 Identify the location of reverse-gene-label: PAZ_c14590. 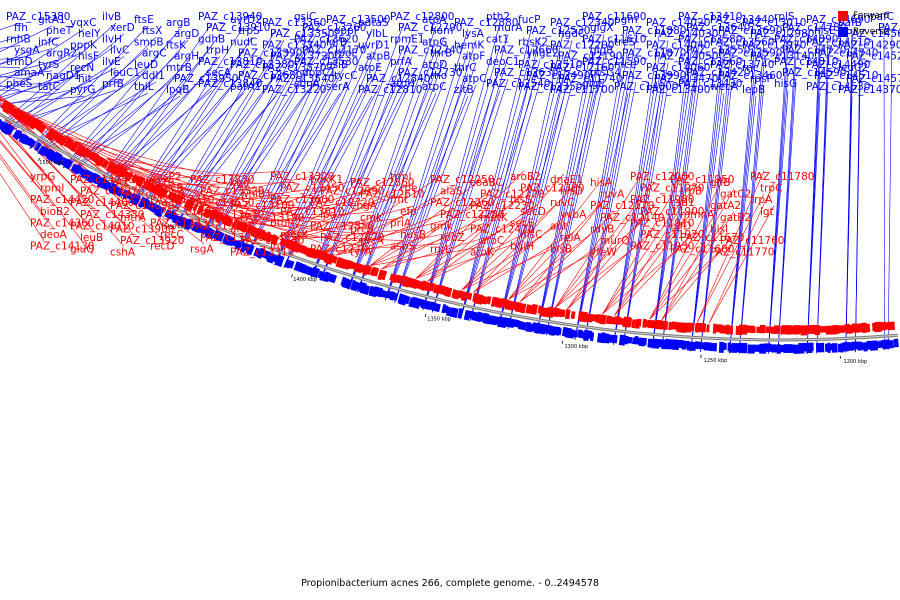
(814, 73).